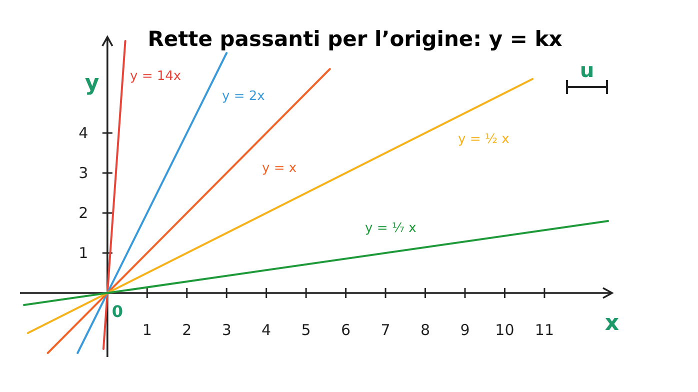 The image size is (698, 392). I want to click on annotation: 0, so click(117, 311).